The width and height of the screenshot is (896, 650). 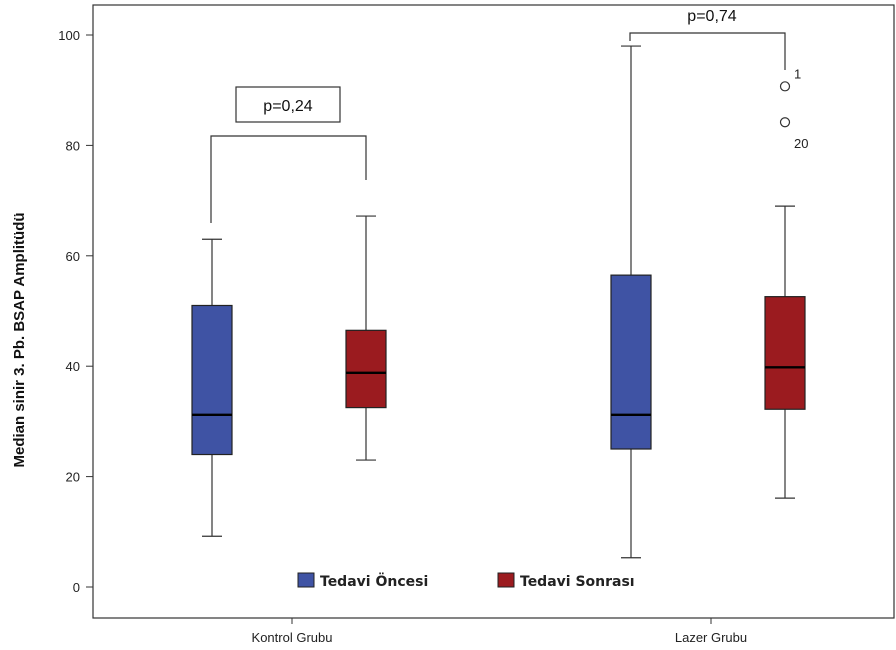 I want to click on y-axis-label: Median sinir 3. Pb. BSAP Amplitüdü, so click(x=19, y=339).